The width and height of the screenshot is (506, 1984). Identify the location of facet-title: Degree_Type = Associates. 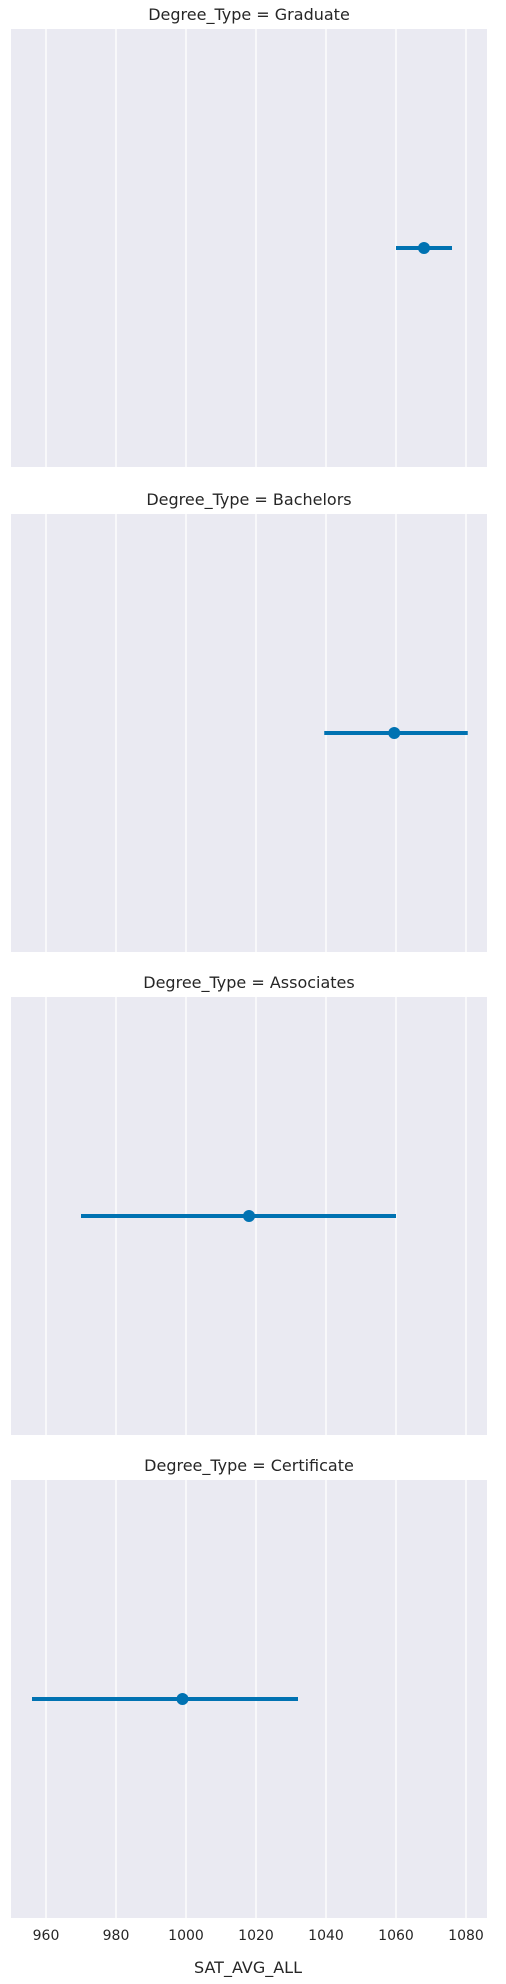
(248, 983).